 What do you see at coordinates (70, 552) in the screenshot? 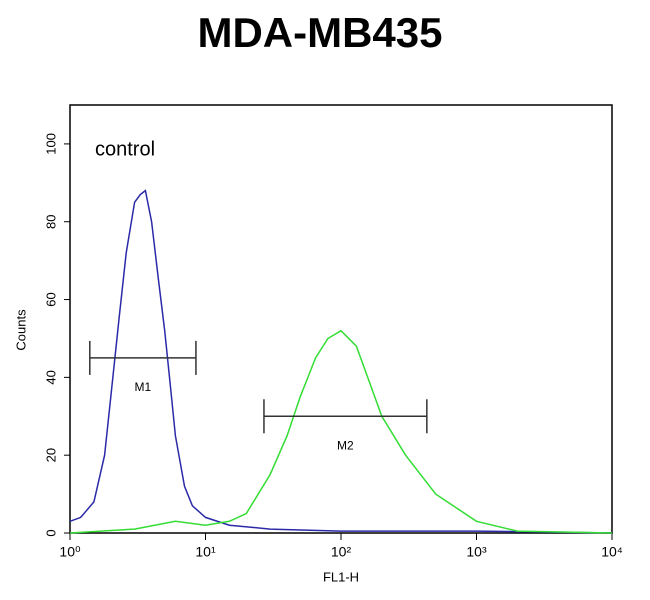
I see `x-tick-label: 10⁰` at bounding box center [70, 552].